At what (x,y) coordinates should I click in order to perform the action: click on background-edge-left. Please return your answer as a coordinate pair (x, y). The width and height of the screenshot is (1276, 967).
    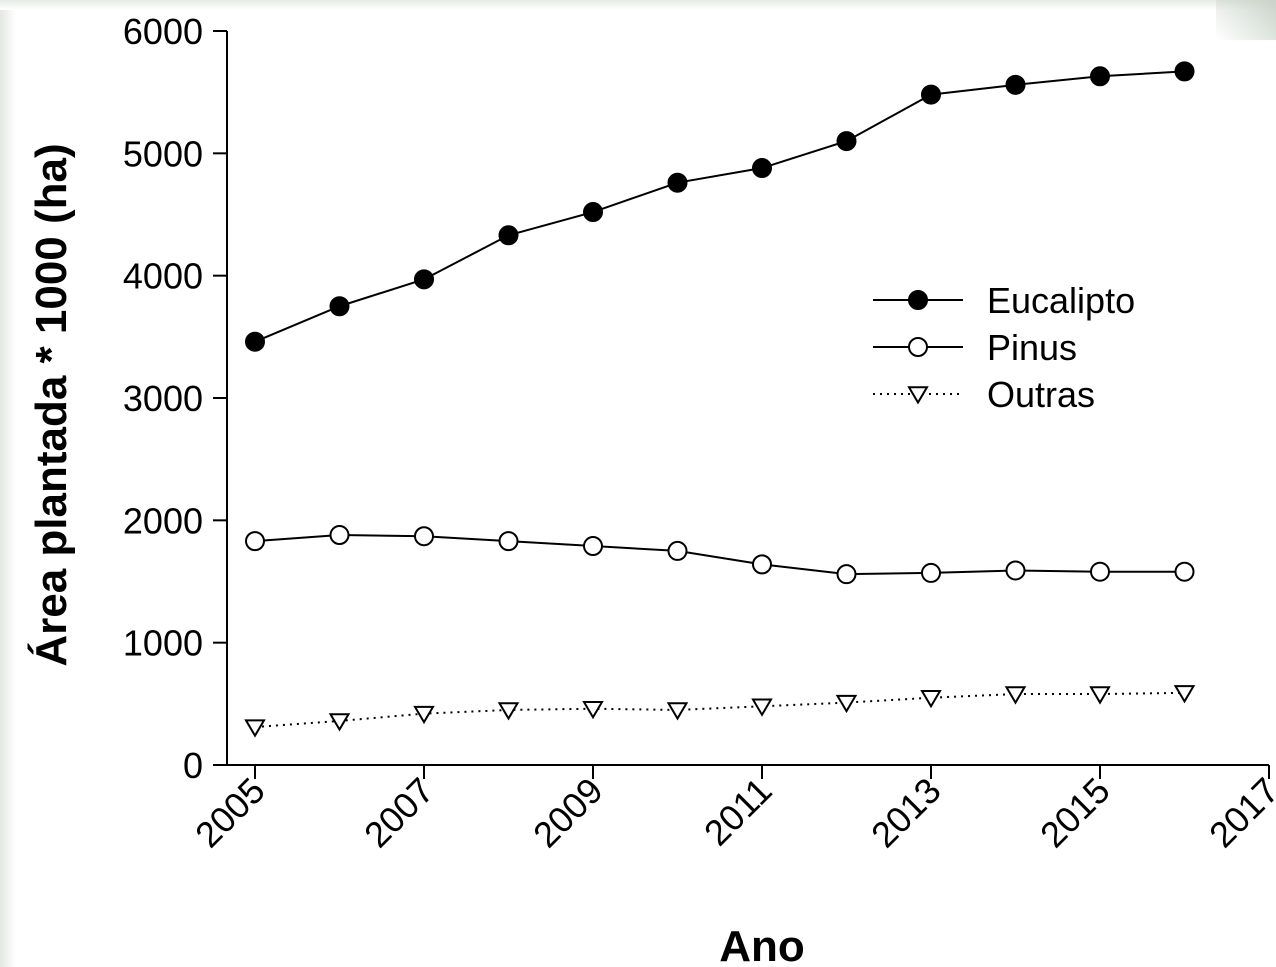
    Looking at the image, I should click on (8, 483).